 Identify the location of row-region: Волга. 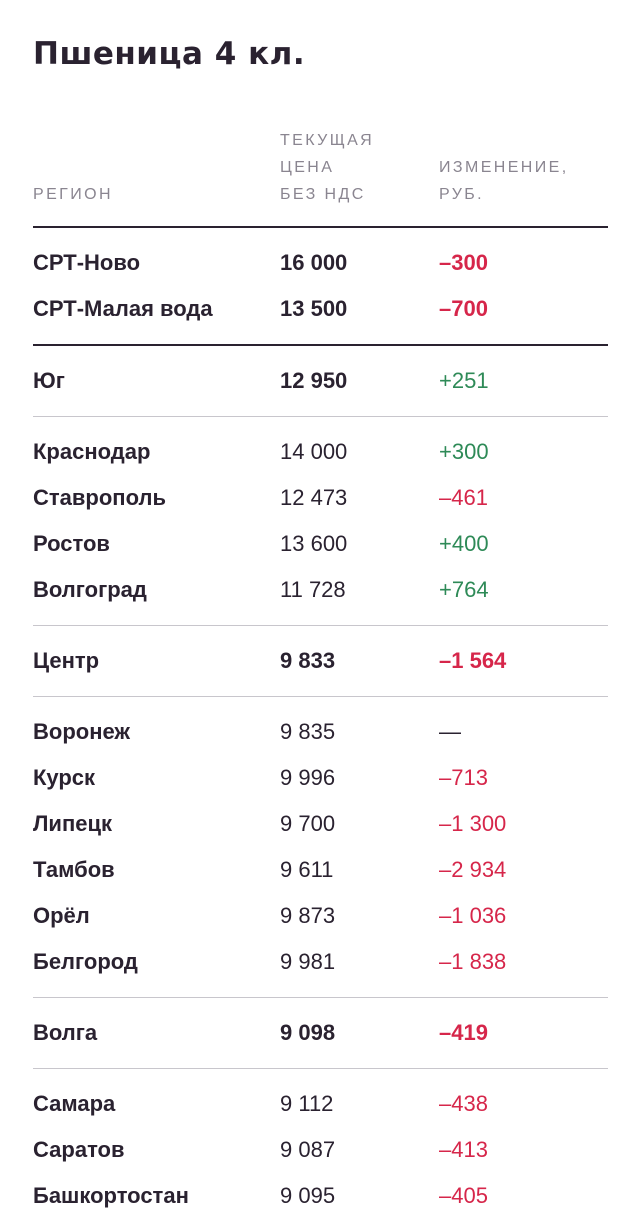
(65, 1032).